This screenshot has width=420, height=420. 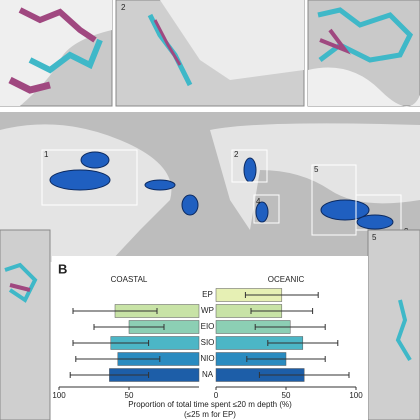 What do you see at coordinates (216, 395) in the screenshot?
I see `x-tick-label: 0` at bounding box center [216, 395].